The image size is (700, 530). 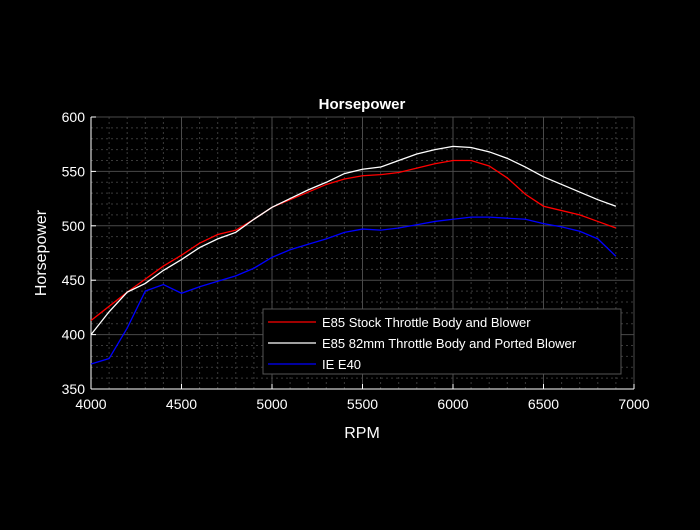 I want to click on legend-box, so click(x=442, y=341).